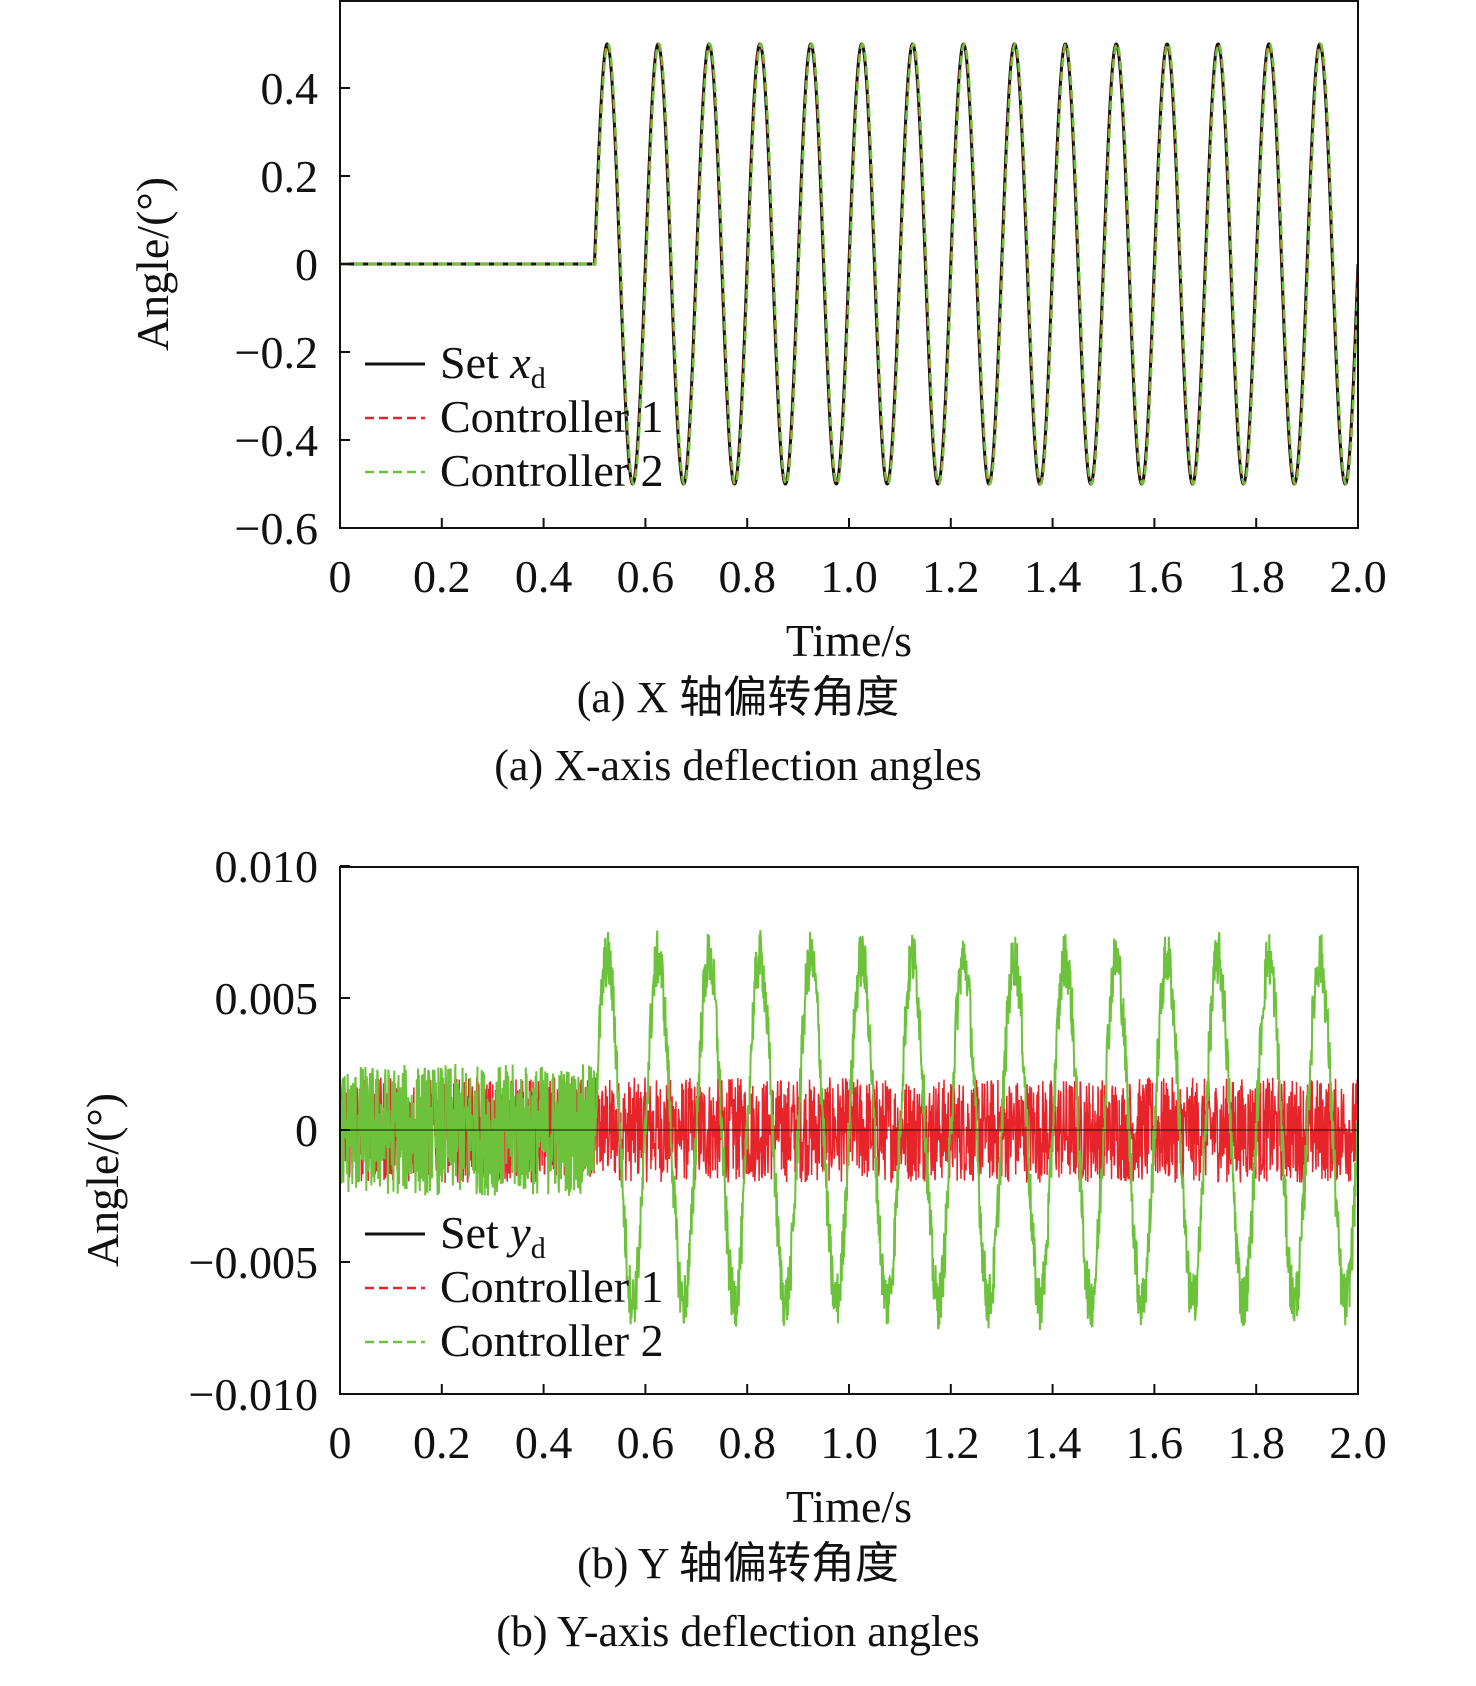  Describe the element at coordinates (738, 697) in the screenshot. I see `caption-cn: (a) X 轴偏转角度` at that location.